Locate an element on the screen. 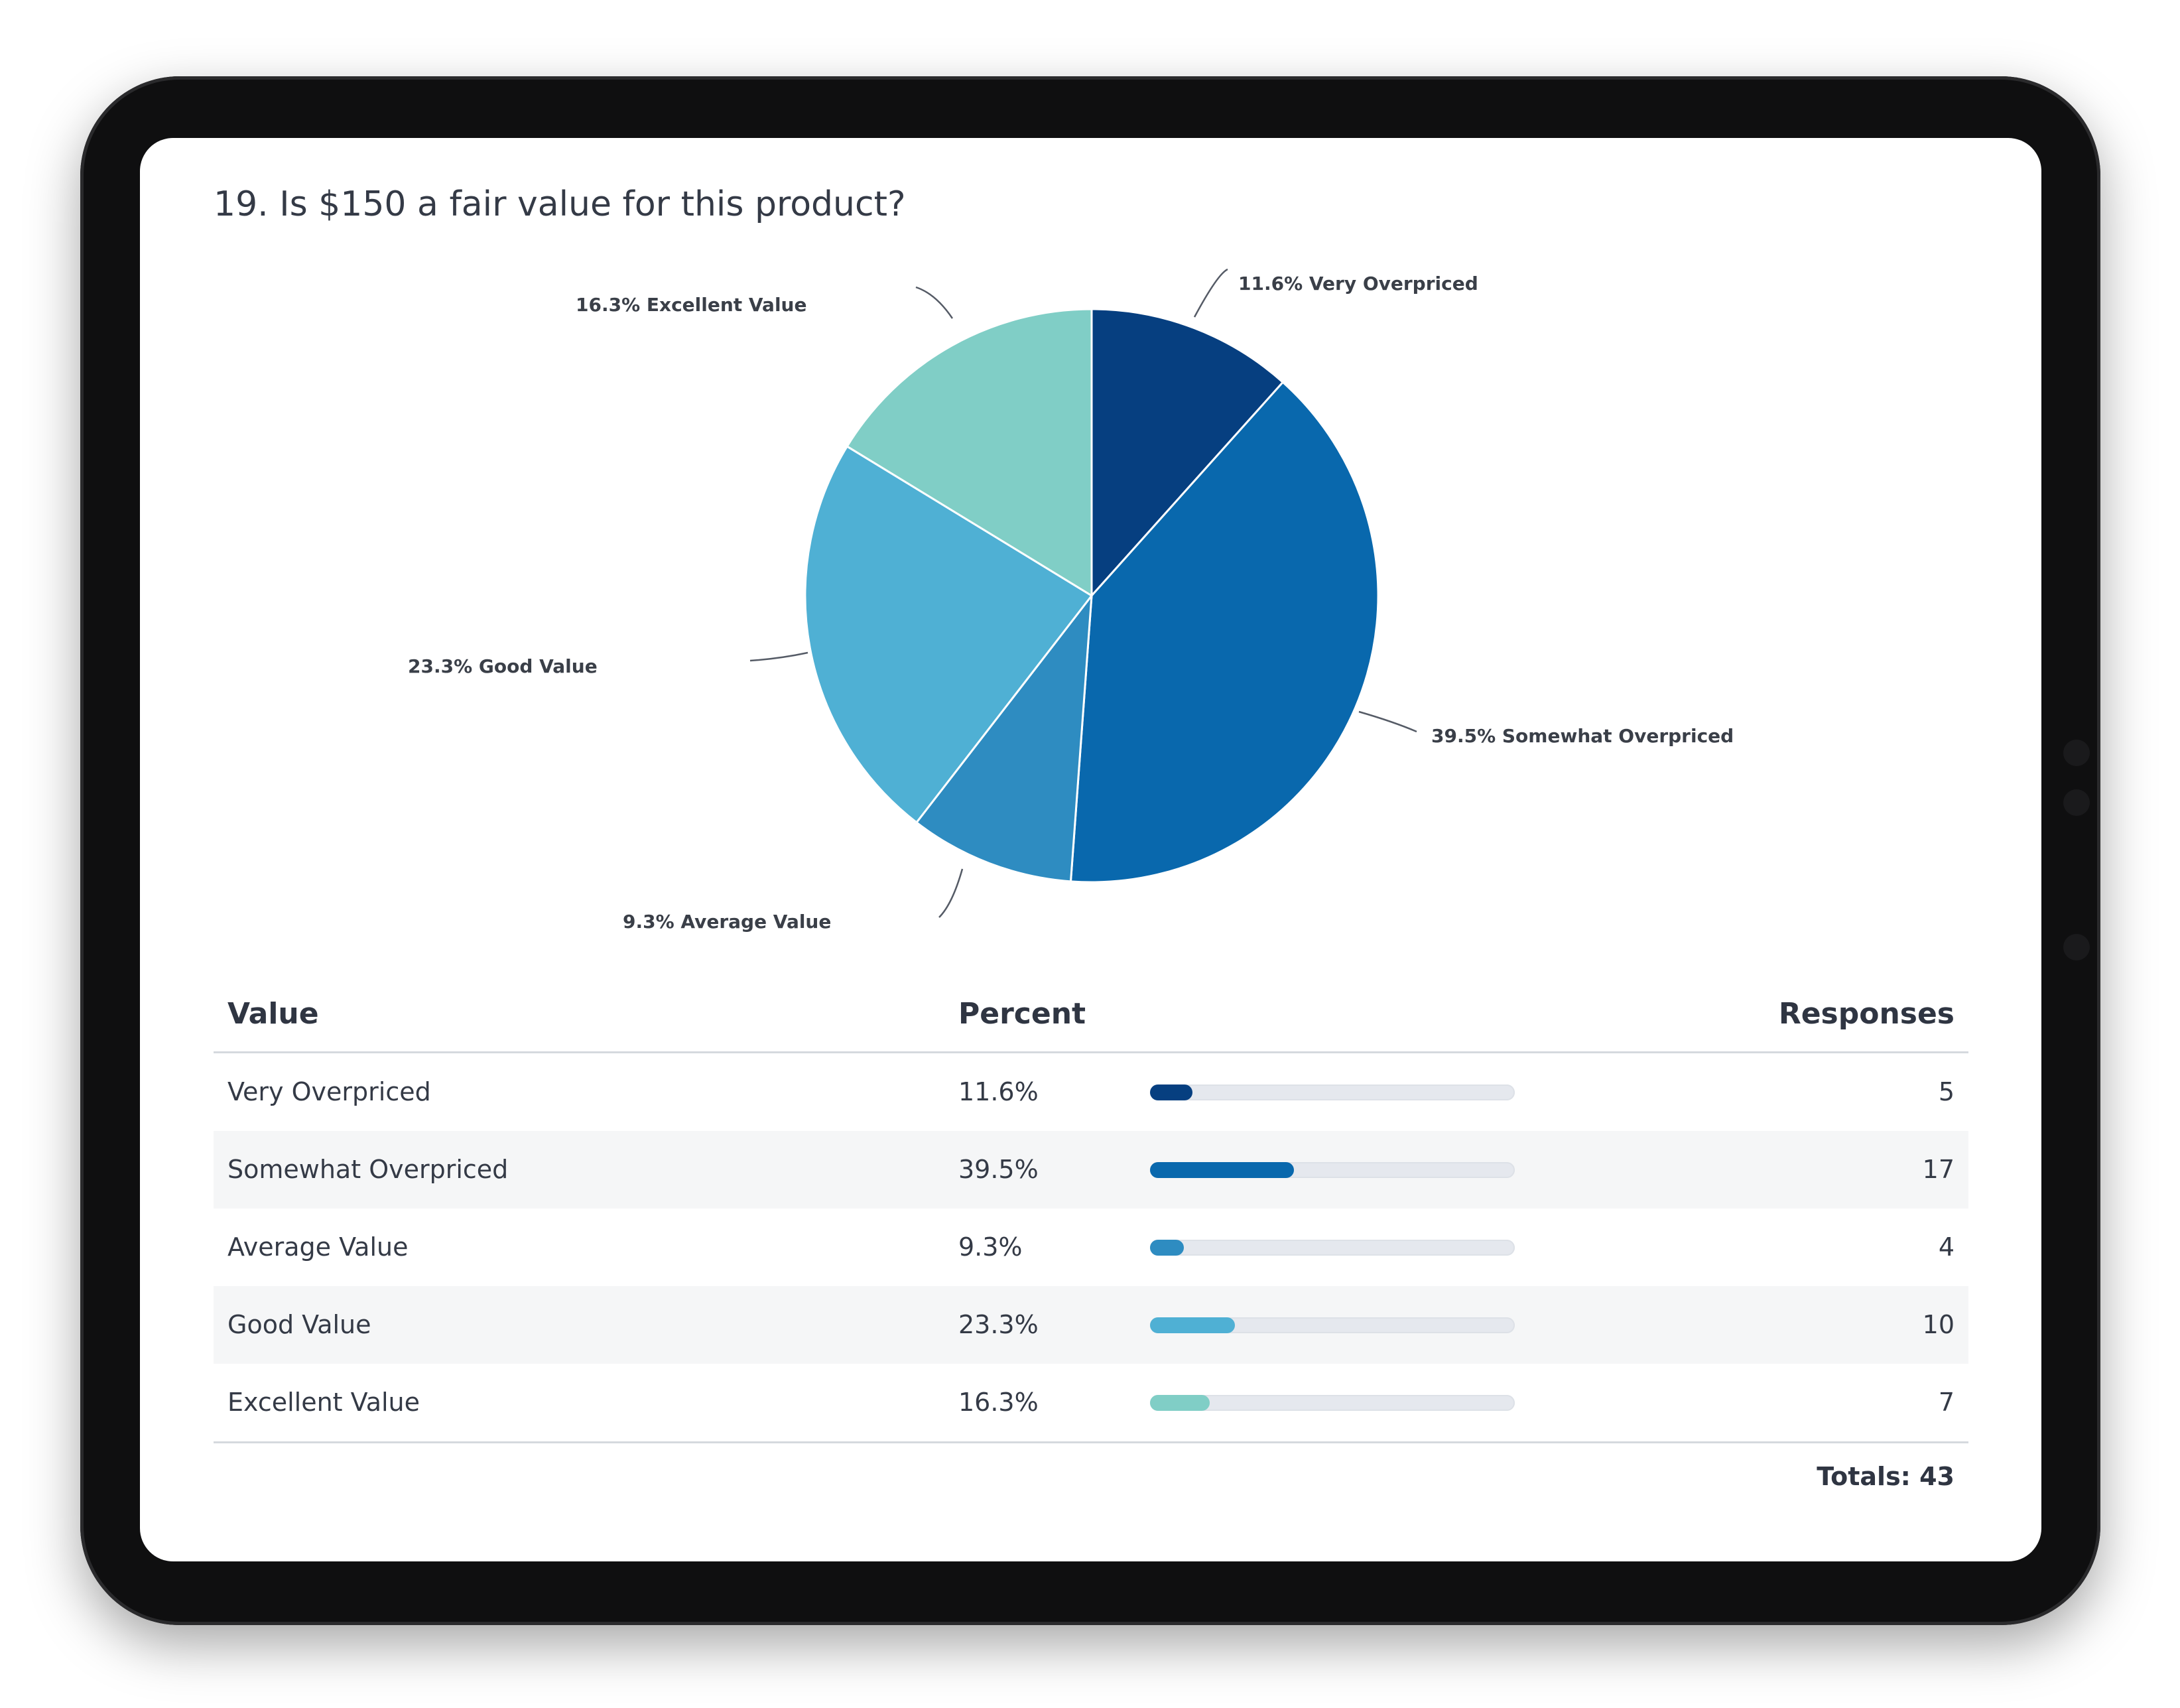 The image size is (2180, 1708). row-value: Somewhat Overpriced is located at coordinates (368, 1169).